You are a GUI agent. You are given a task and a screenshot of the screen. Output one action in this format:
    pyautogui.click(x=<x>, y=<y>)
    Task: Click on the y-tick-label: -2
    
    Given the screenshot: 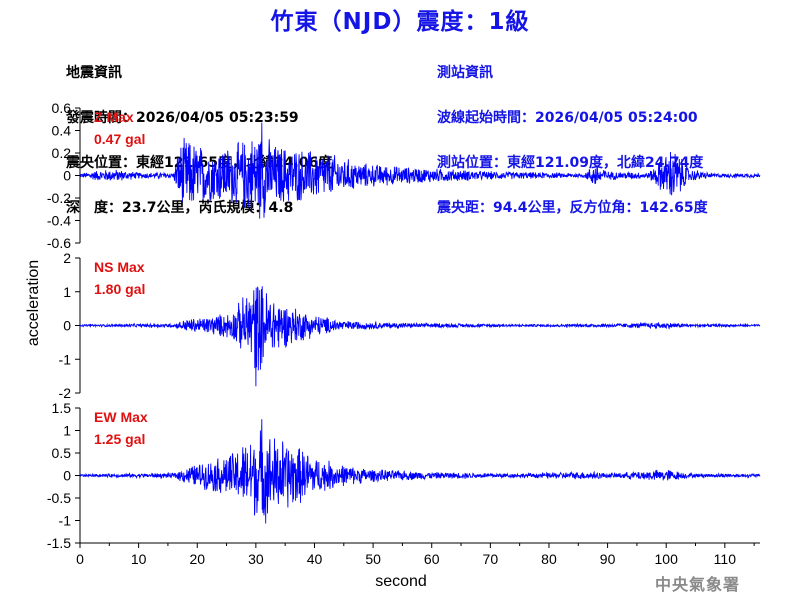 What is the action you would take?
    pyautogui.click(x=65, y=393)
    